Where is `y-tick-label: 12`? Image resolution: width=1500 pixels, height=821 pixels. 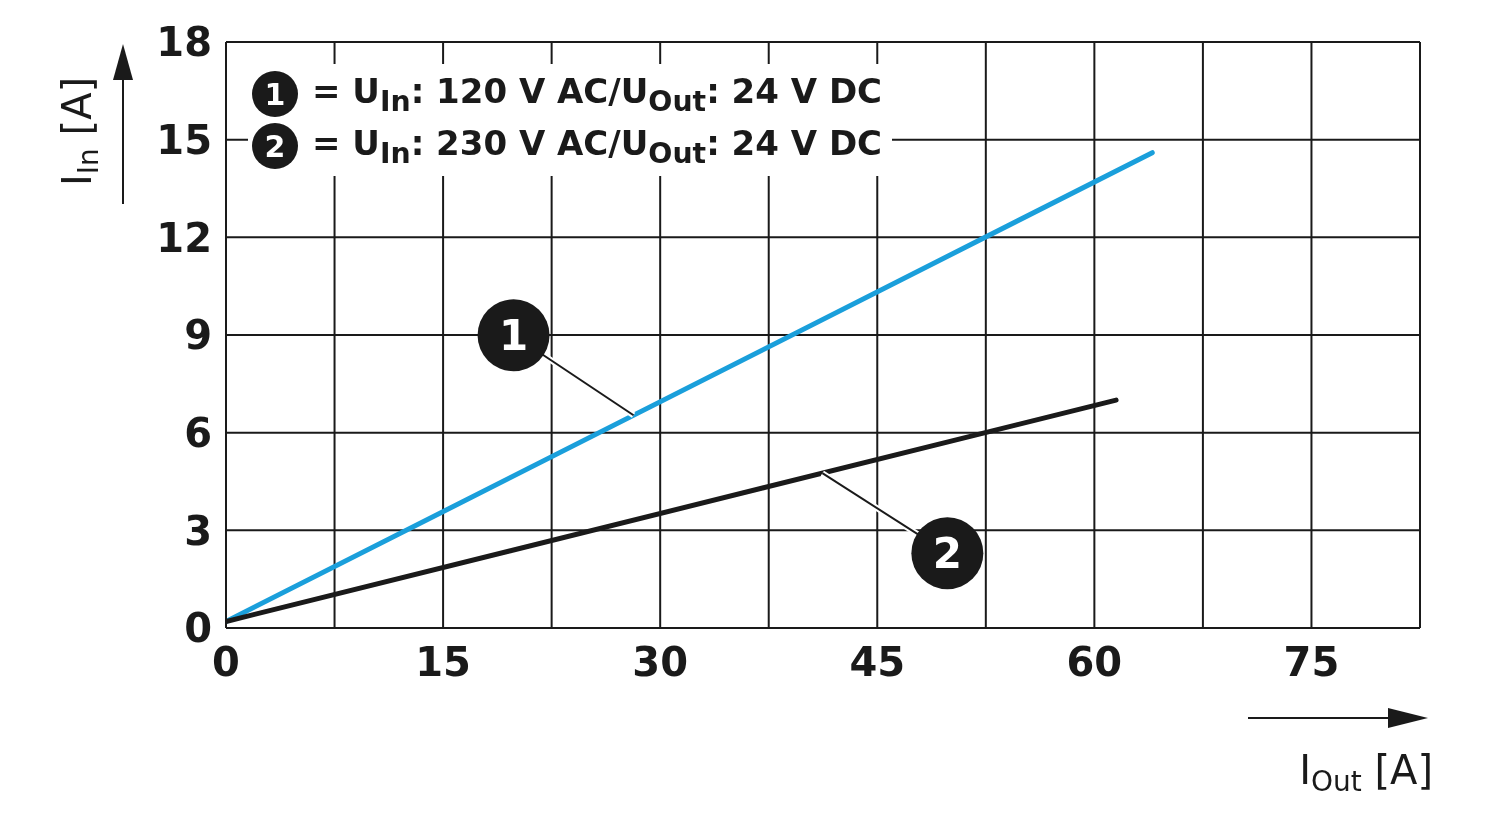
y-tick-label: 12 is located at coordinates (184, 237).